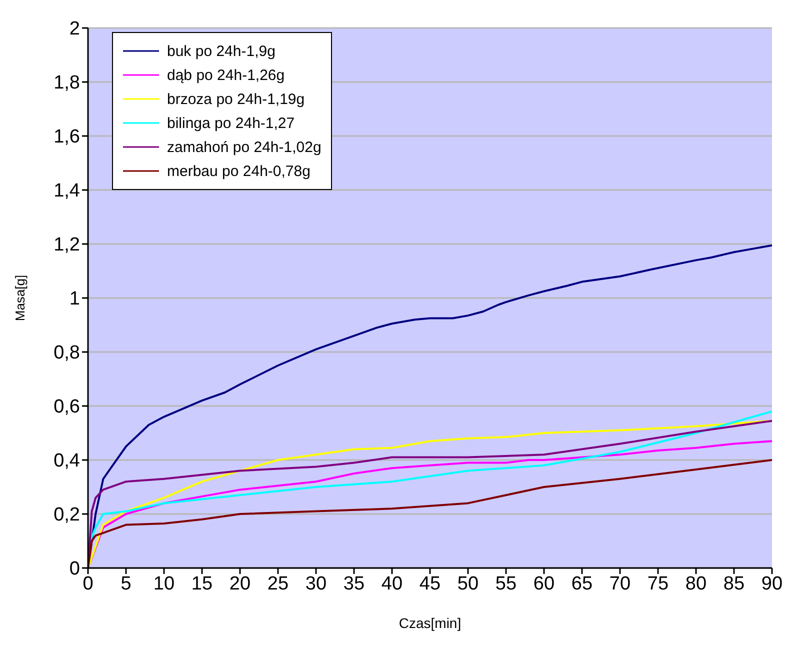 This screenshot has width=796, height=662. What do you see at coordinates (240, 583) in the screenshot?
I see `x-tick-label: 20` at bounding box center [240, 583].